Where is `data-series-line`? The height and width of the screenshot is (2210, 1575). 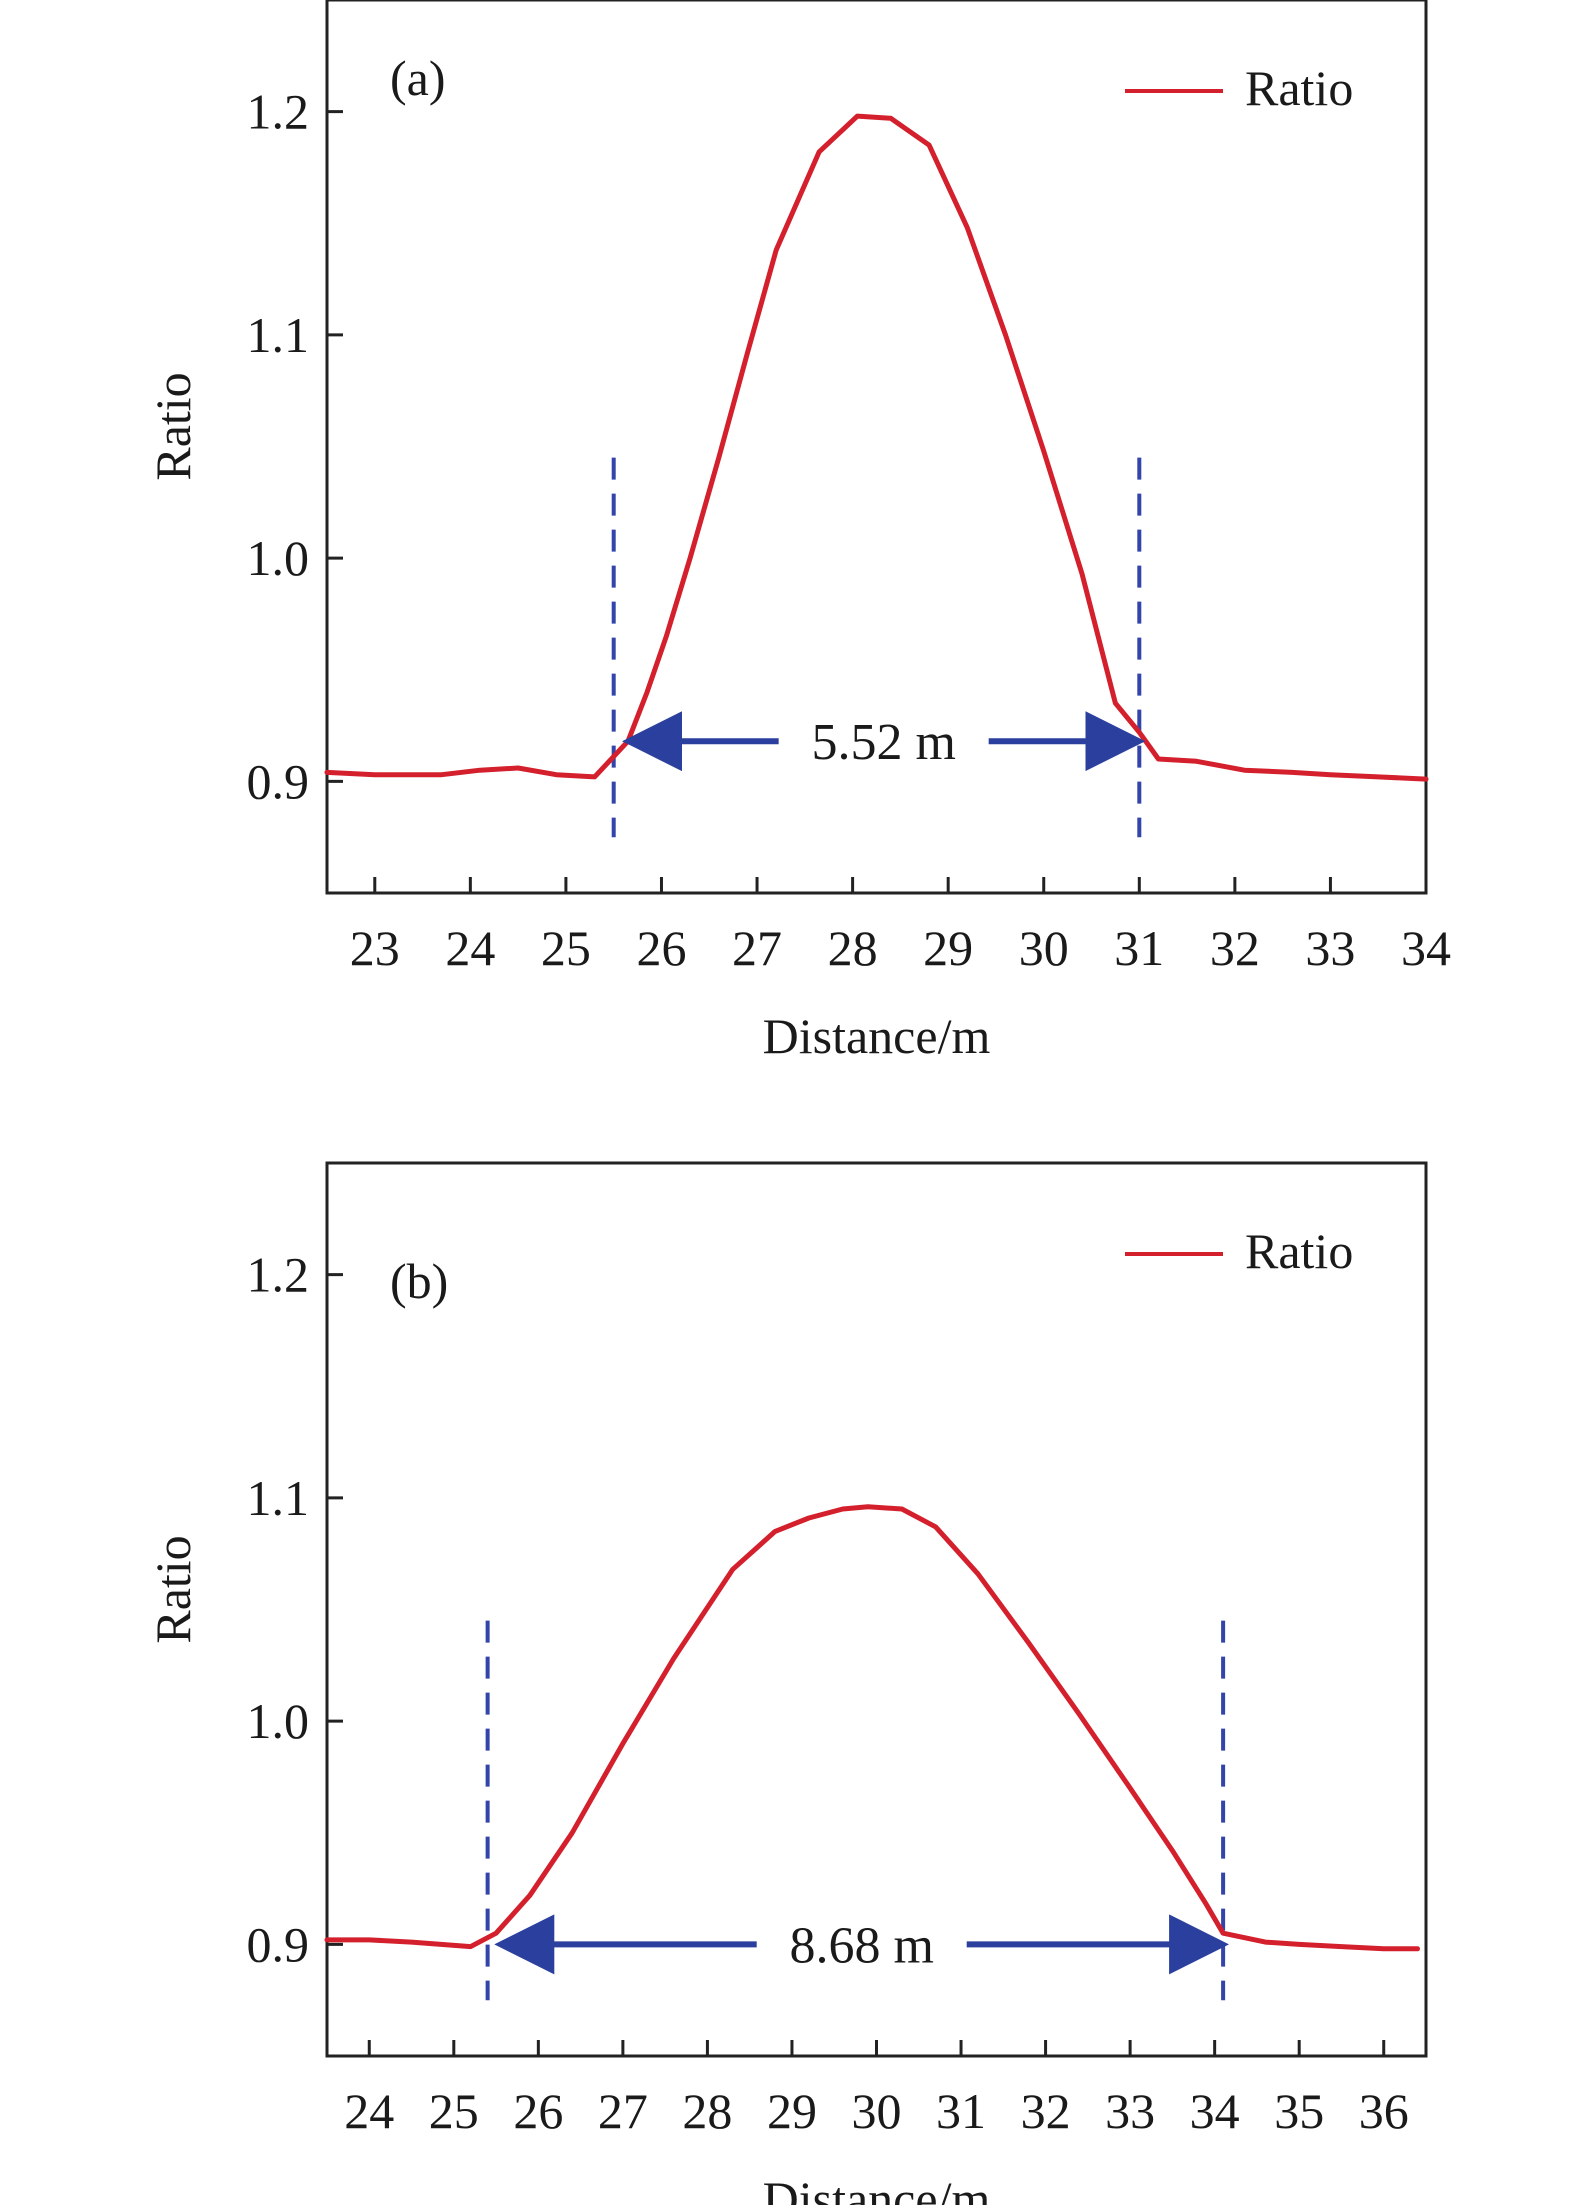
data-series-line is located at coordinates (872, 1728).